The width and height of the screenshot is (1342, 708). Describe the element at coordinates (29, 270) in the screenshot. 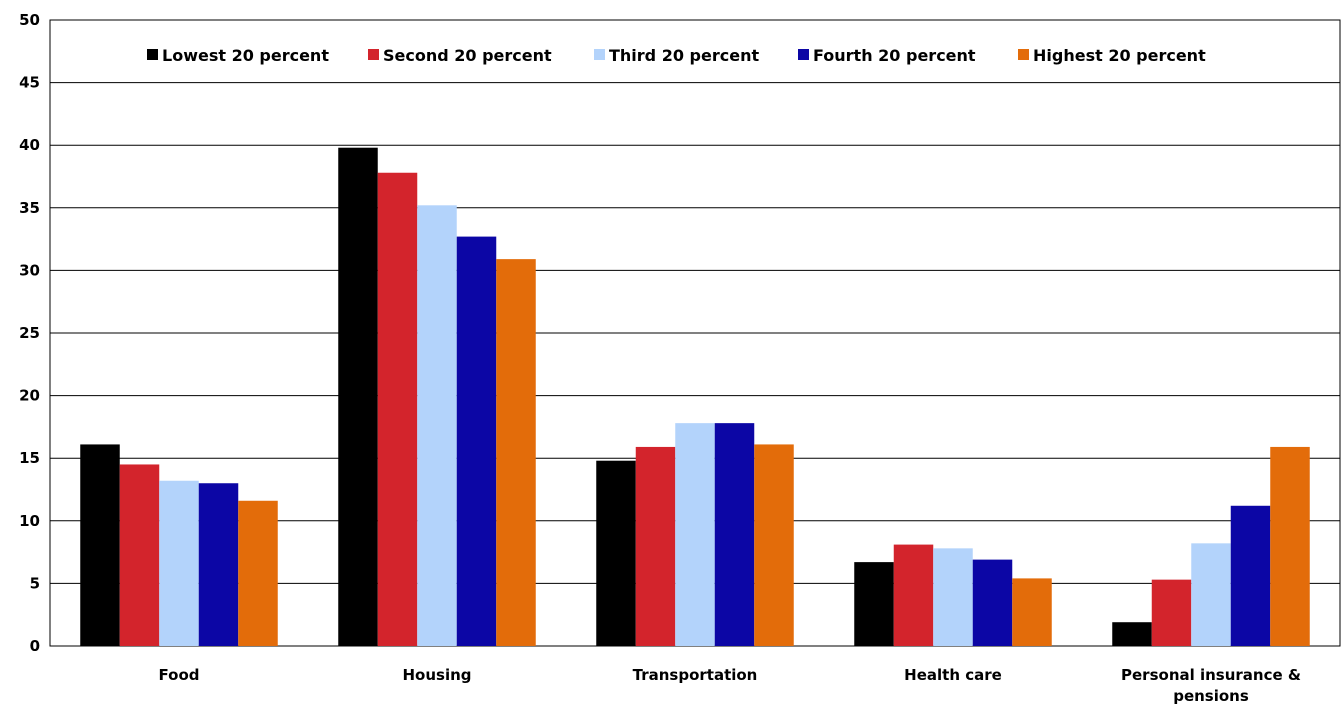

I see `y-tick-label: 30` at that location.